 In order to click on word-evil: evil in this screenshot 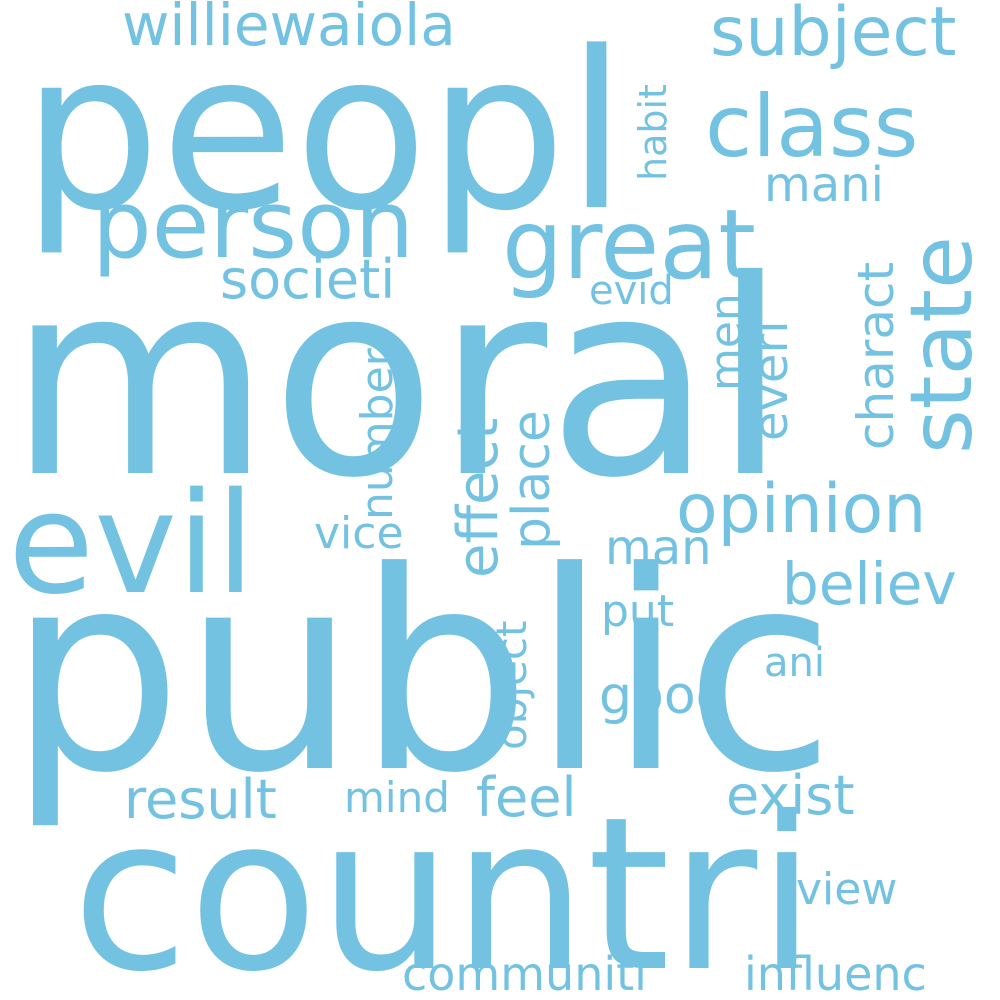, I will do `click(131, 544)`.